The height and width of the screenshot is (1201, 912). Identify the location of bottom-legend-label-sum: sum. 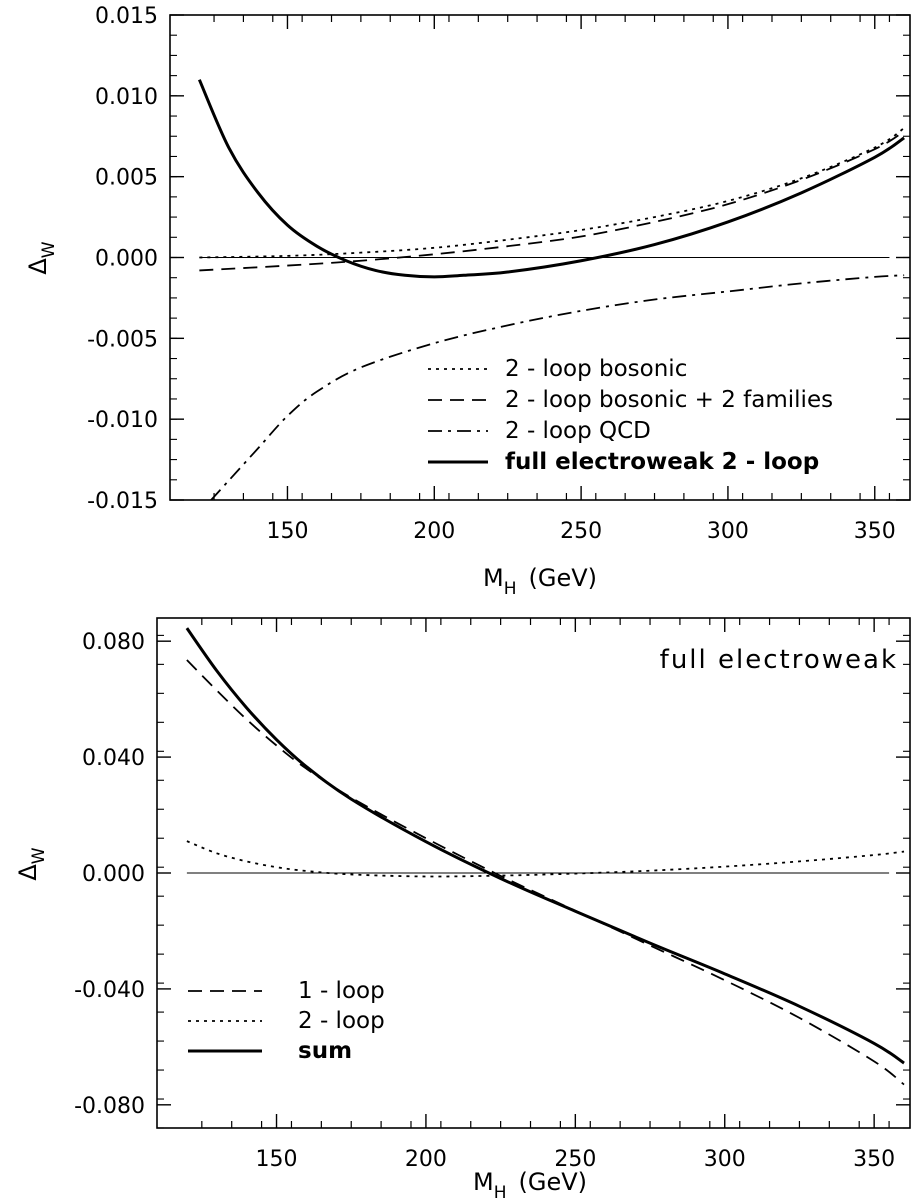
(325, 1051).